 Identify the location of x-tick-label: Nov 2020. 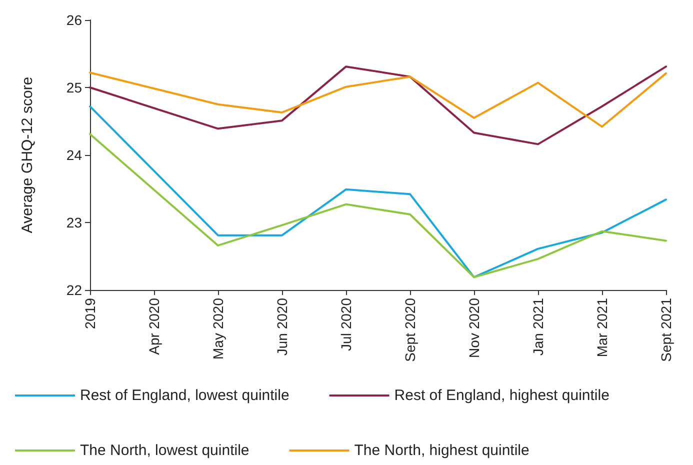
(474, 328).